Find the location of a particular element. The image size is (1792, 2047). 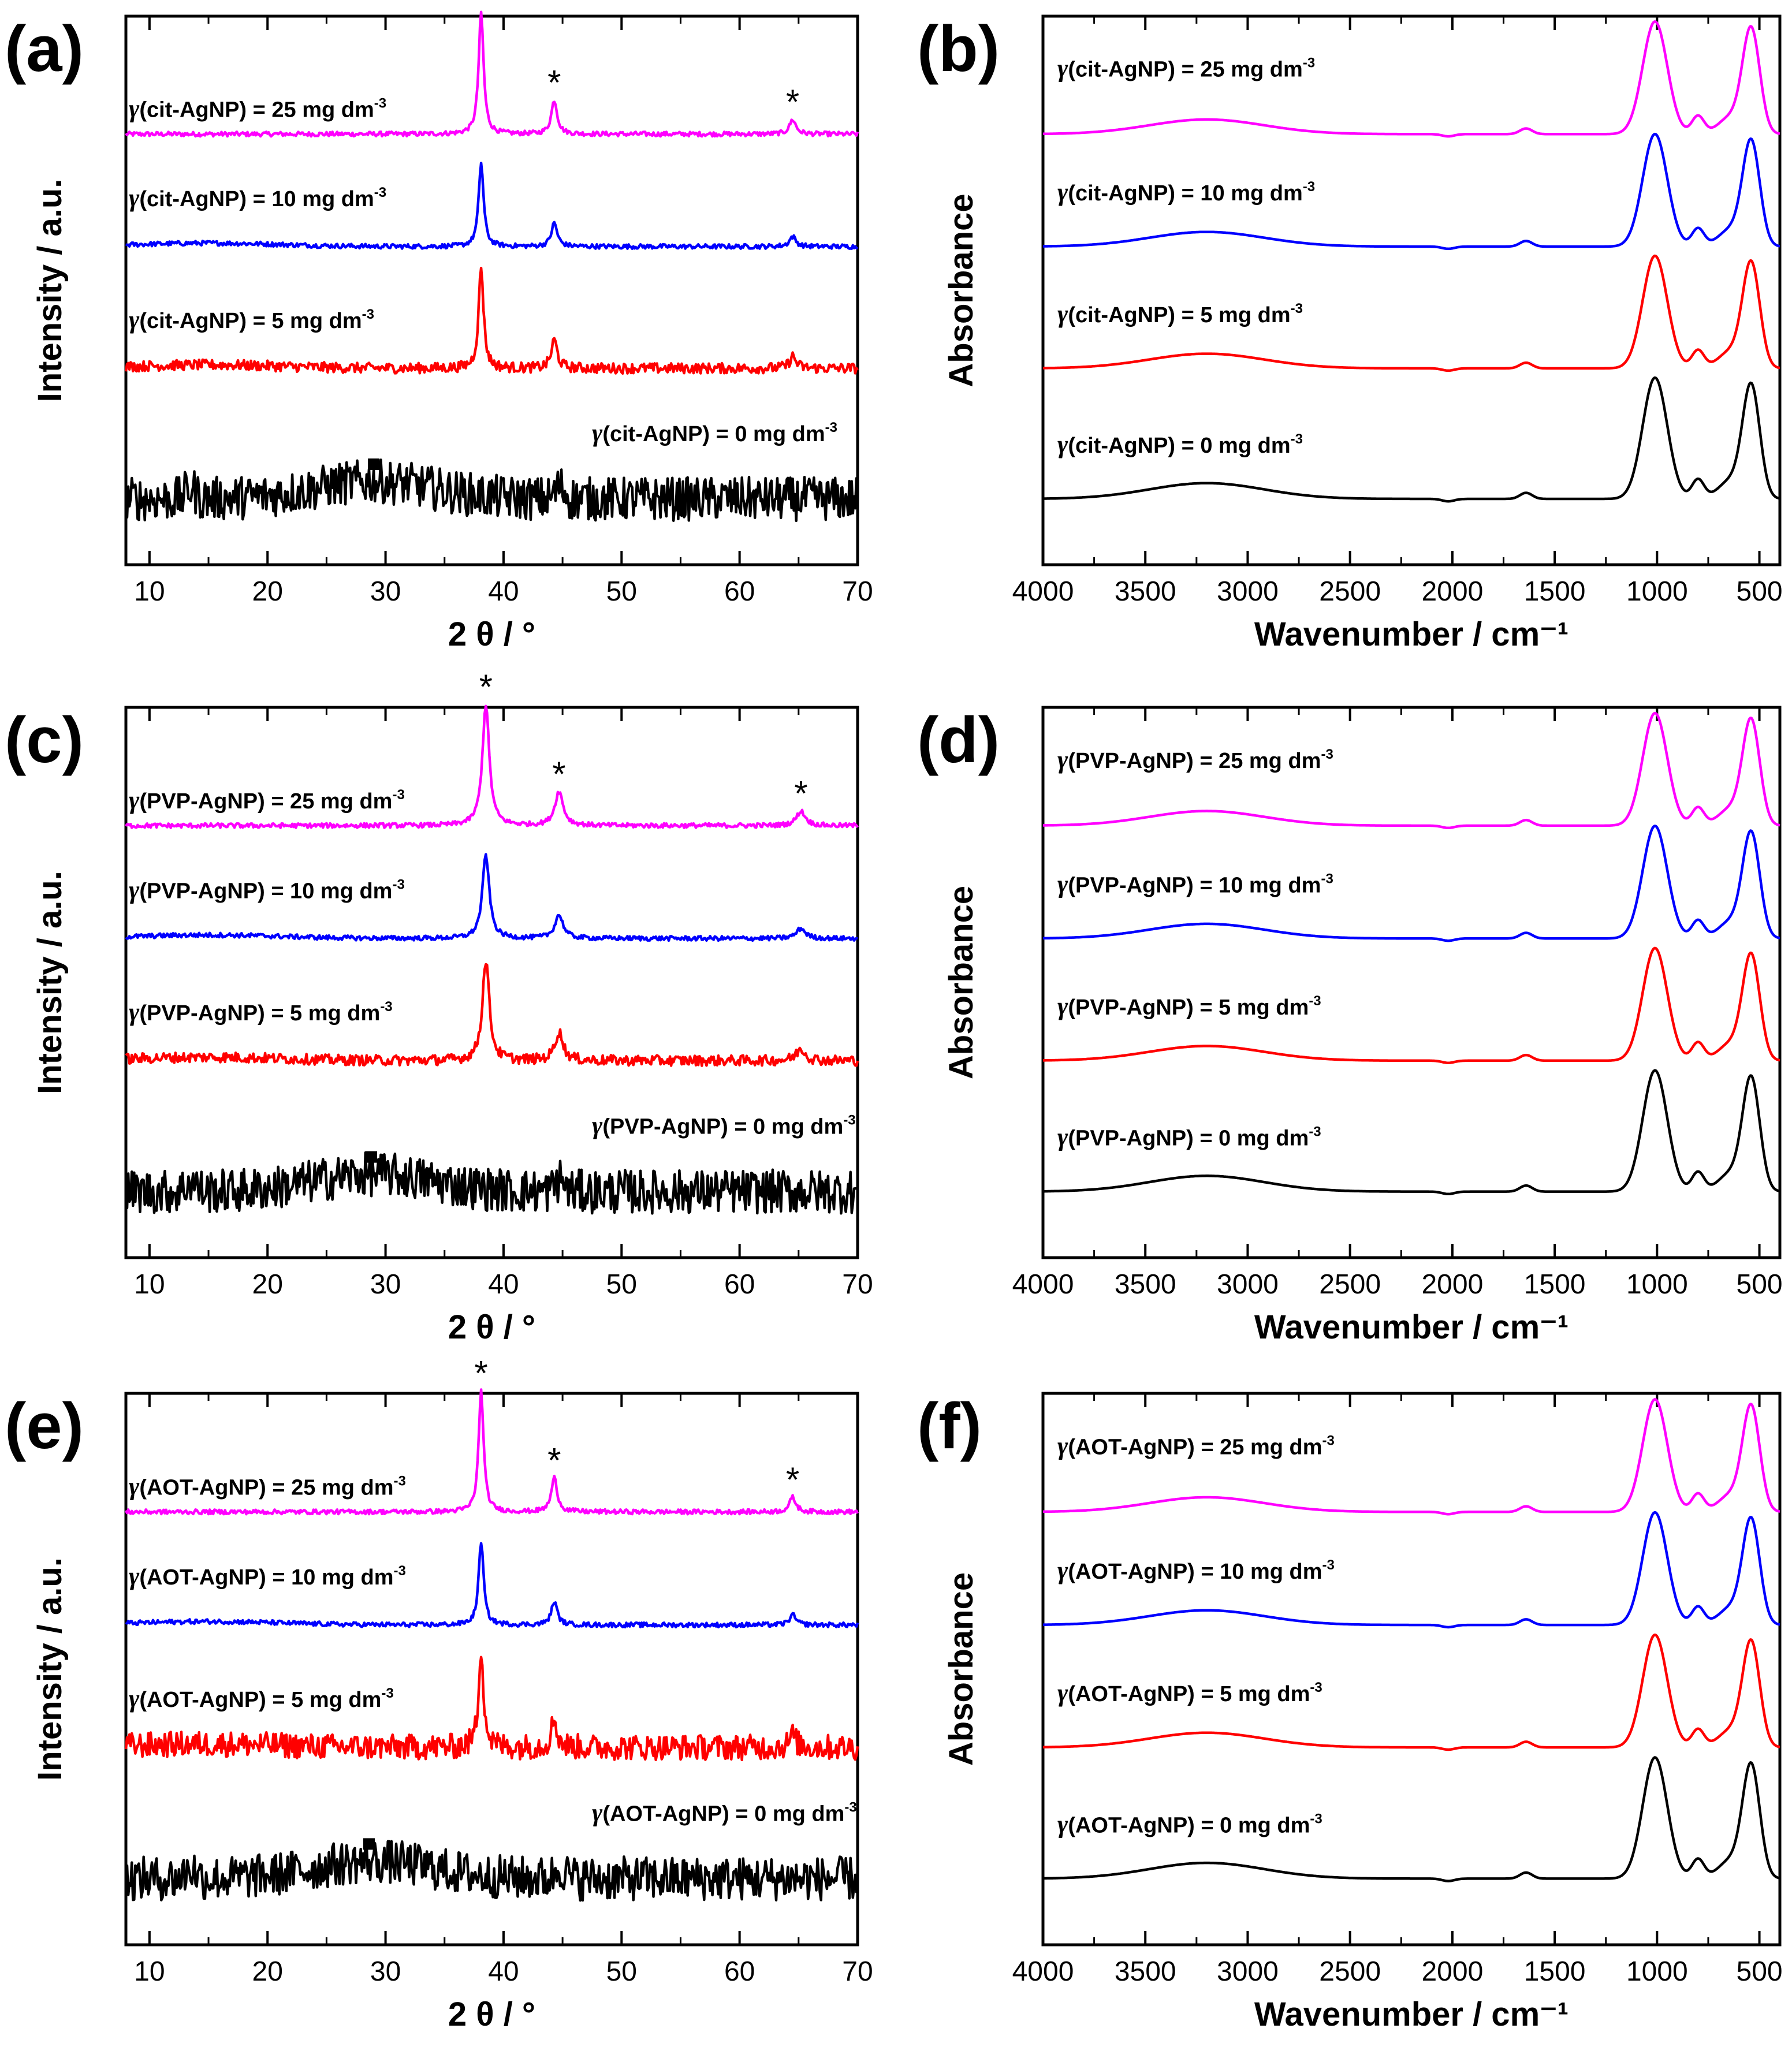

panel-letter: (a) is located at coordinates (45, 49).